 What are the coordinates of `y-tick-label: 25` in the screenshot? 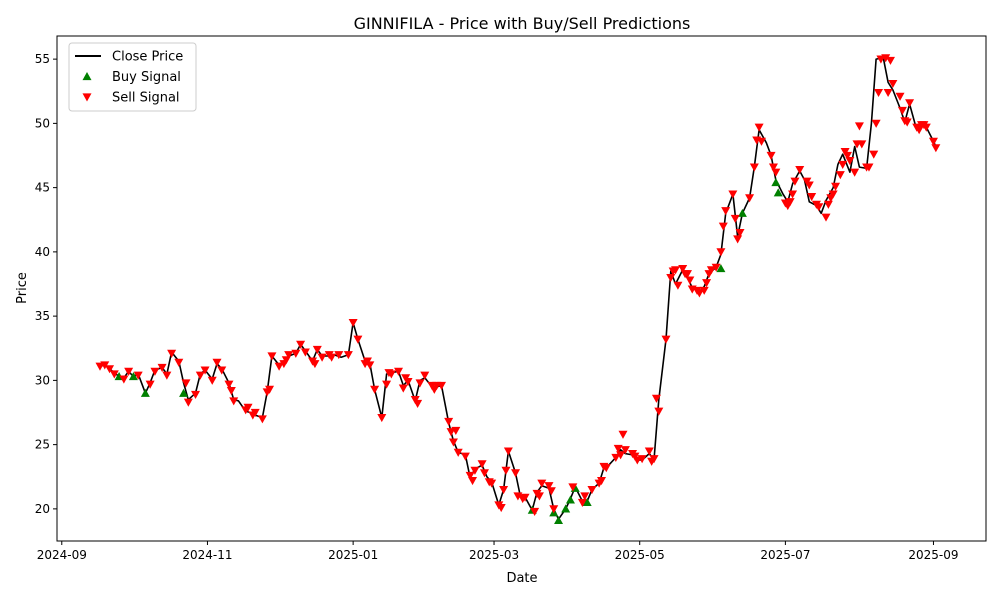 It's located at (42, 445).